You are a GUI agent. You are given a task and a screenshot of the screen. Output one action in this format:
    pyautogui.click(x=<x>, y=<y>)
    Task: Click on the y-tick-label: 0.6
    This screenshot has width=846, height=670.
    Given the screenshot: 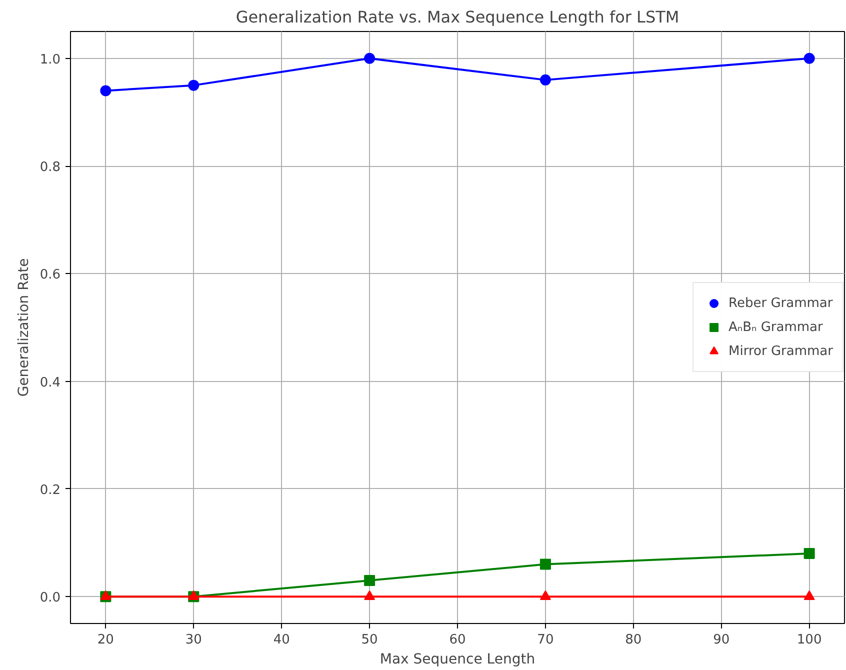 What is the action you would take?
    pyautogui.click(x=50, y=275)
    